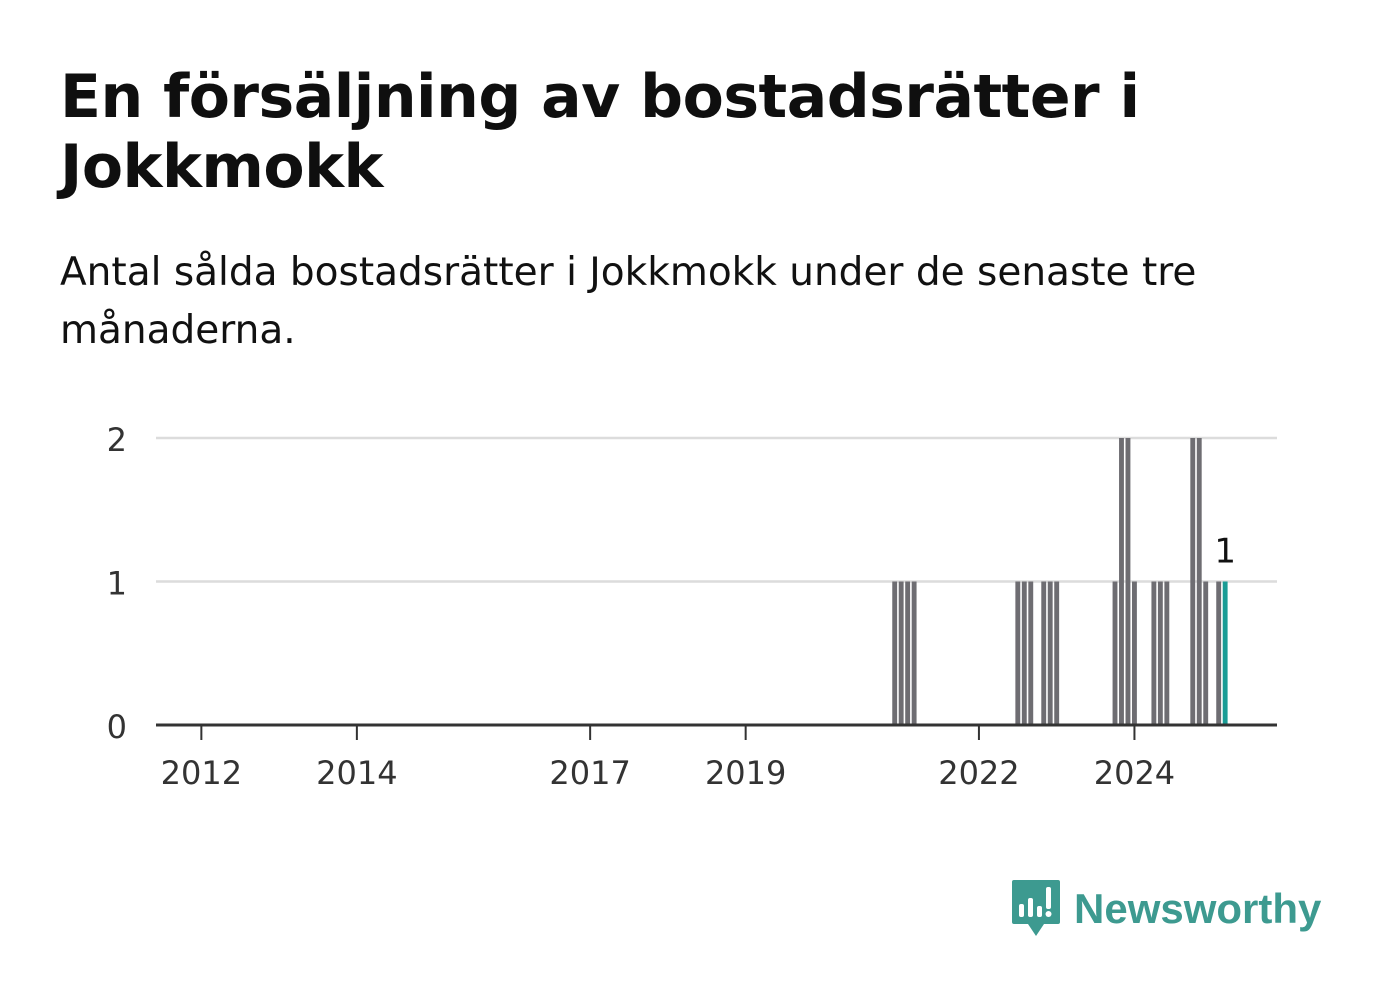 Image resolution: width=1382 pixels, height=999 pixels. What do you see at coordinates (1134, 773) in the screenshot?
I see `x-tick-label: 2024` at bounding box center [1134, 773].